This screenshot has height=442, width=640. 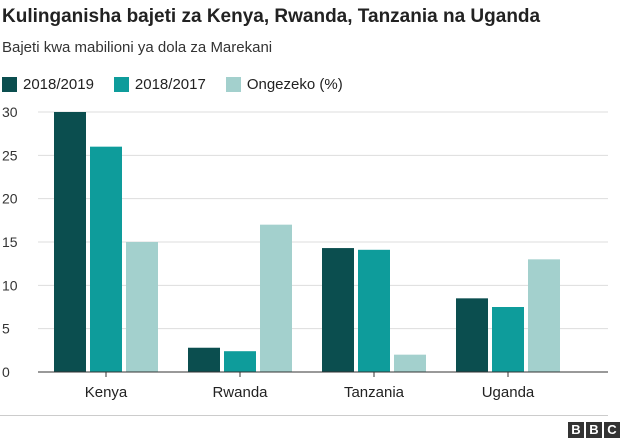 What do you see at coordinates (294, 84) in the screenshot?
I see `legend-label: Ongezeko (%)` at bounding box center [294, 84].